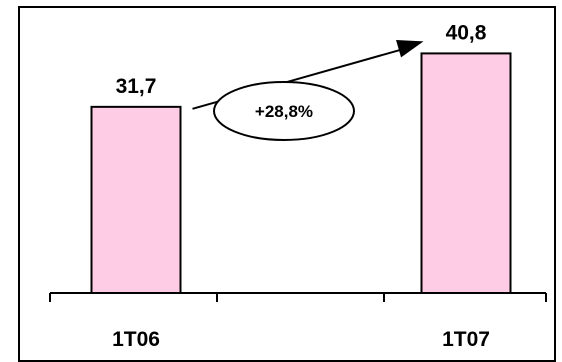  Describe the element at coordinates (410, 49) in the screenshot. I see `arrow-head` at that location.